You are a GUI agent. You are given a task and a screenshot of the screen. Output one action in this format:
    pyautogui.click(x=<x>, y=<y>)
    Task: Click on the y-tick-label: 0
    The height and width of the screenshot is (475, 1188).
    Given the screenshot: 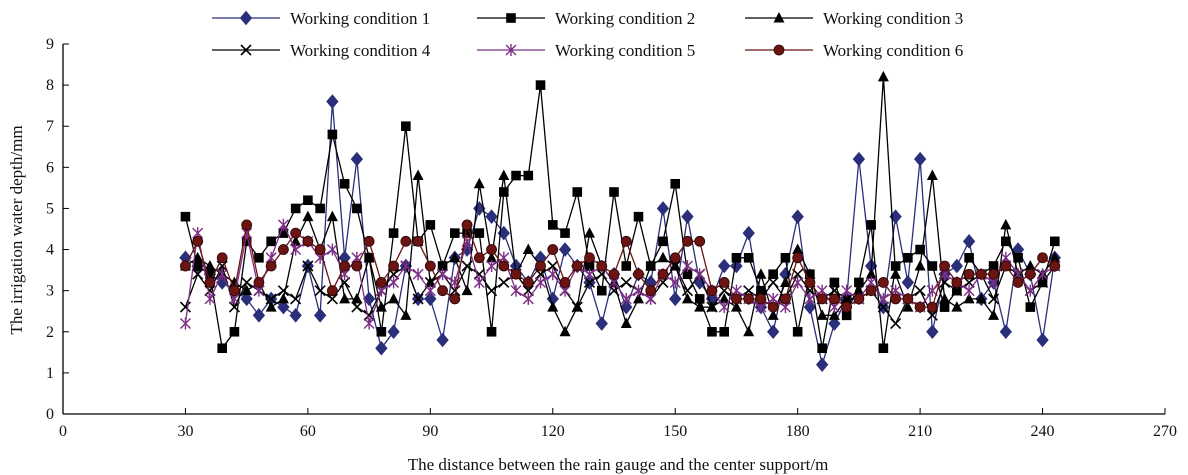 What is the action you would take?
    pyautogui.click(x=50, y=414)
    